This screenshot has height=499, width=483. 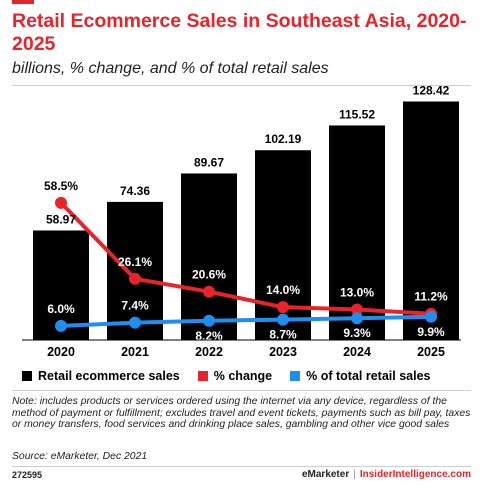 What do you see at coordinates (283, 139) in the screenshot?
I see `bar-value-label-2023: 102.19` at bounding box center [283, 139].